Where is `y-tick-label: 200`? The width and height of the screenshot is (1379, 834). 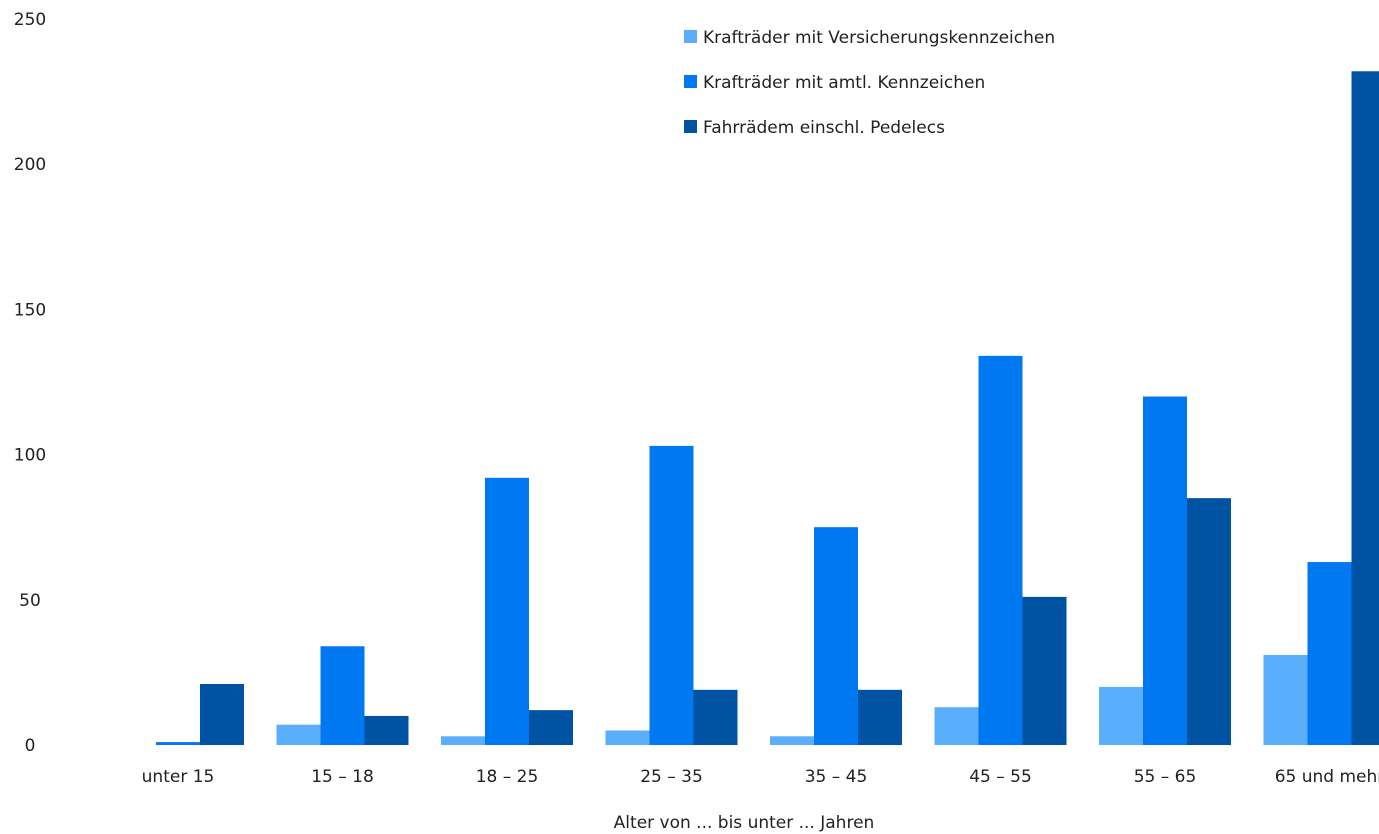
y-tick-label: 200 is located at coordinates (30, 165).